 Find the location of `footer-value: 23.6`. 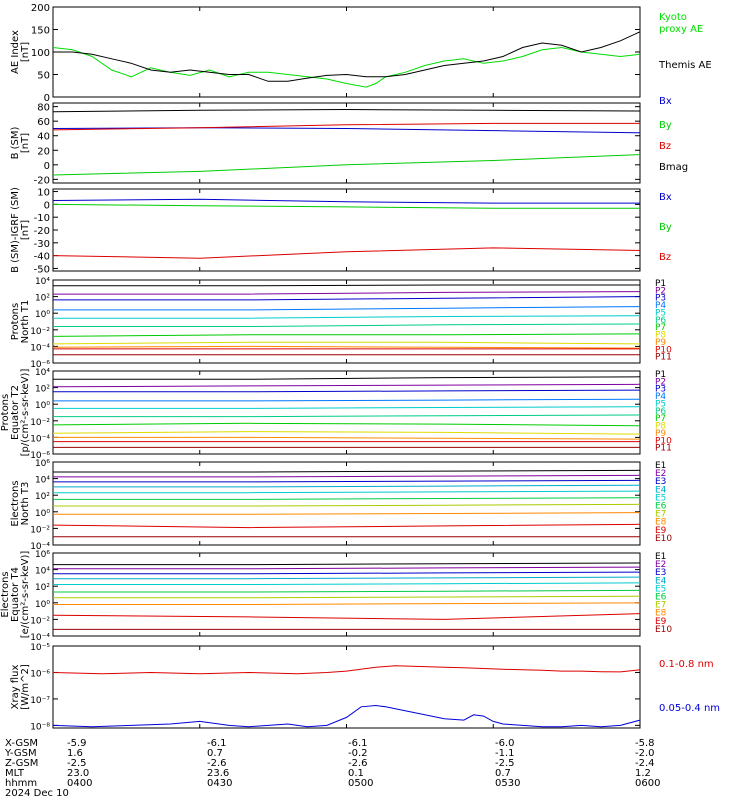

footer-value: 23.6 is located at coordinates (218, 773).